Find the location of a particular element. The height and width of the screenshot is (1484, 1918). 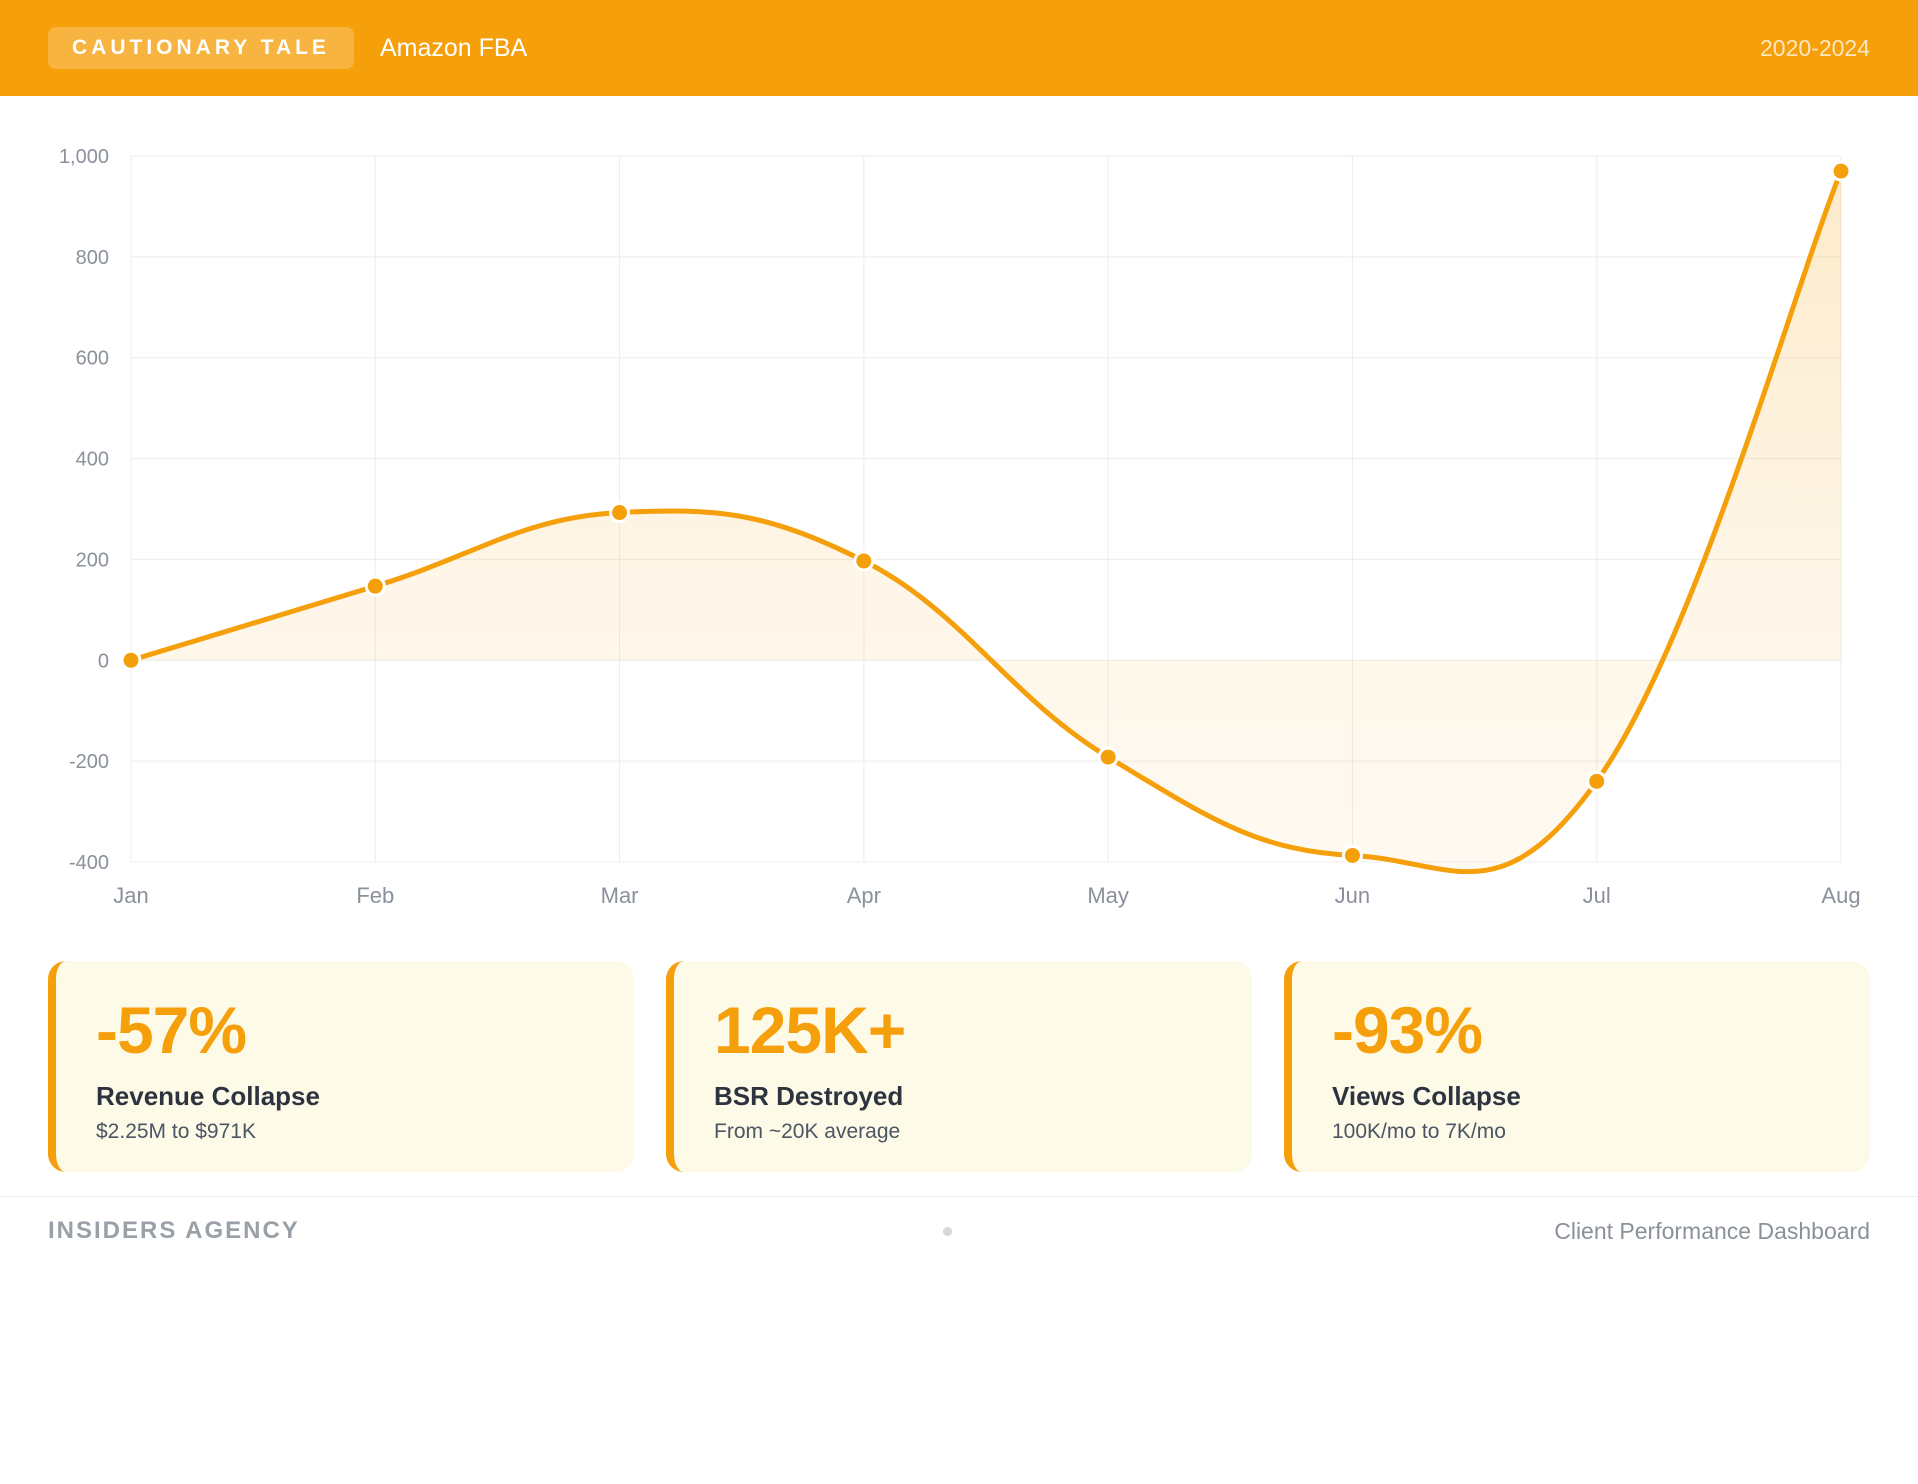

stat-sub: $2.25M to $971K is located at coordinates (176, 1131).